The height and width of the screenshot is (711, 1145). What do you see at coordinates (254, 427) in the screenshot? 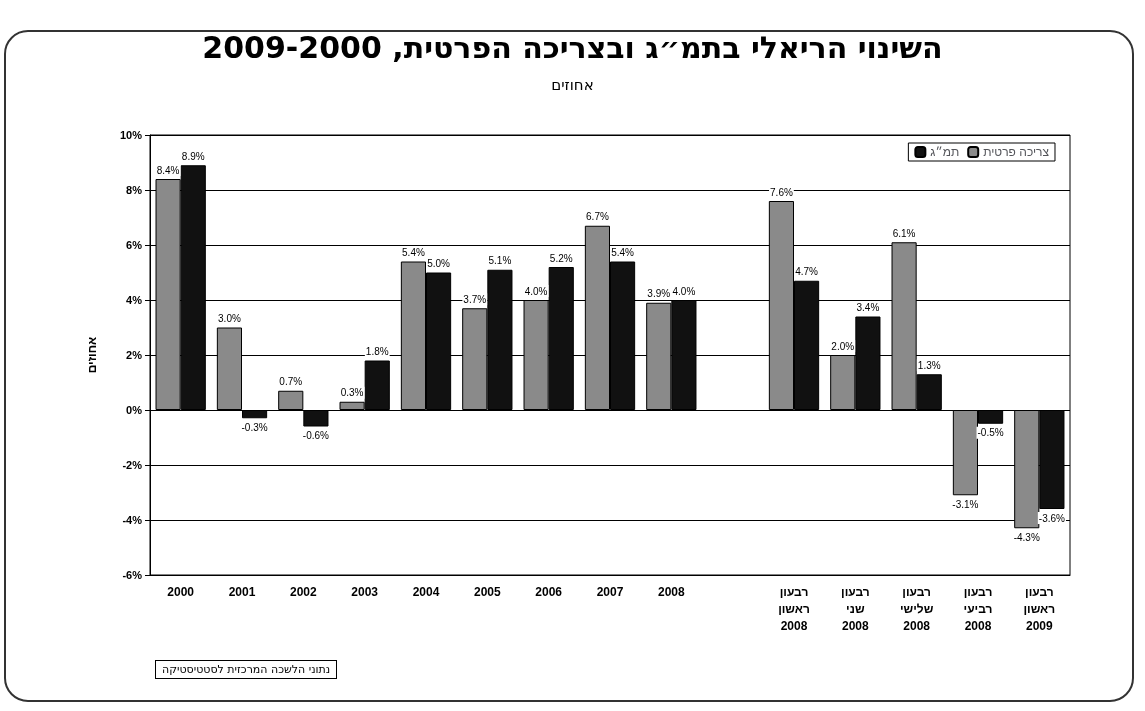
I see `data-label: -0.3%` at bounding box center [254, 427].